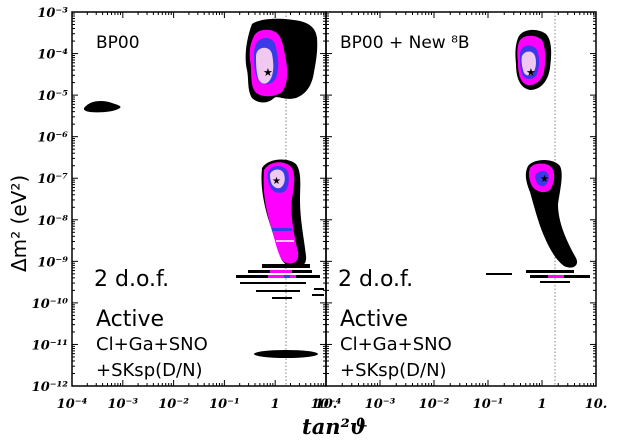 The image size is (623, 442). I want to click on right-lma-core-region, so click(528, 63).